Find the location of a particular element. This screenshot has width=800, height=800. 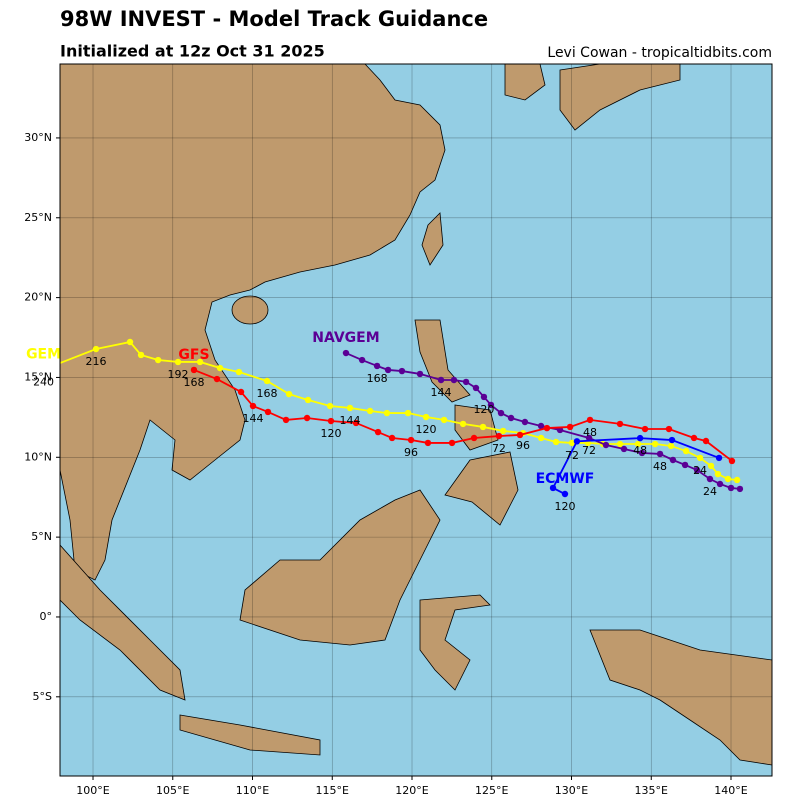

x-tick-label: 100°E is located at coordinates (92, 790).